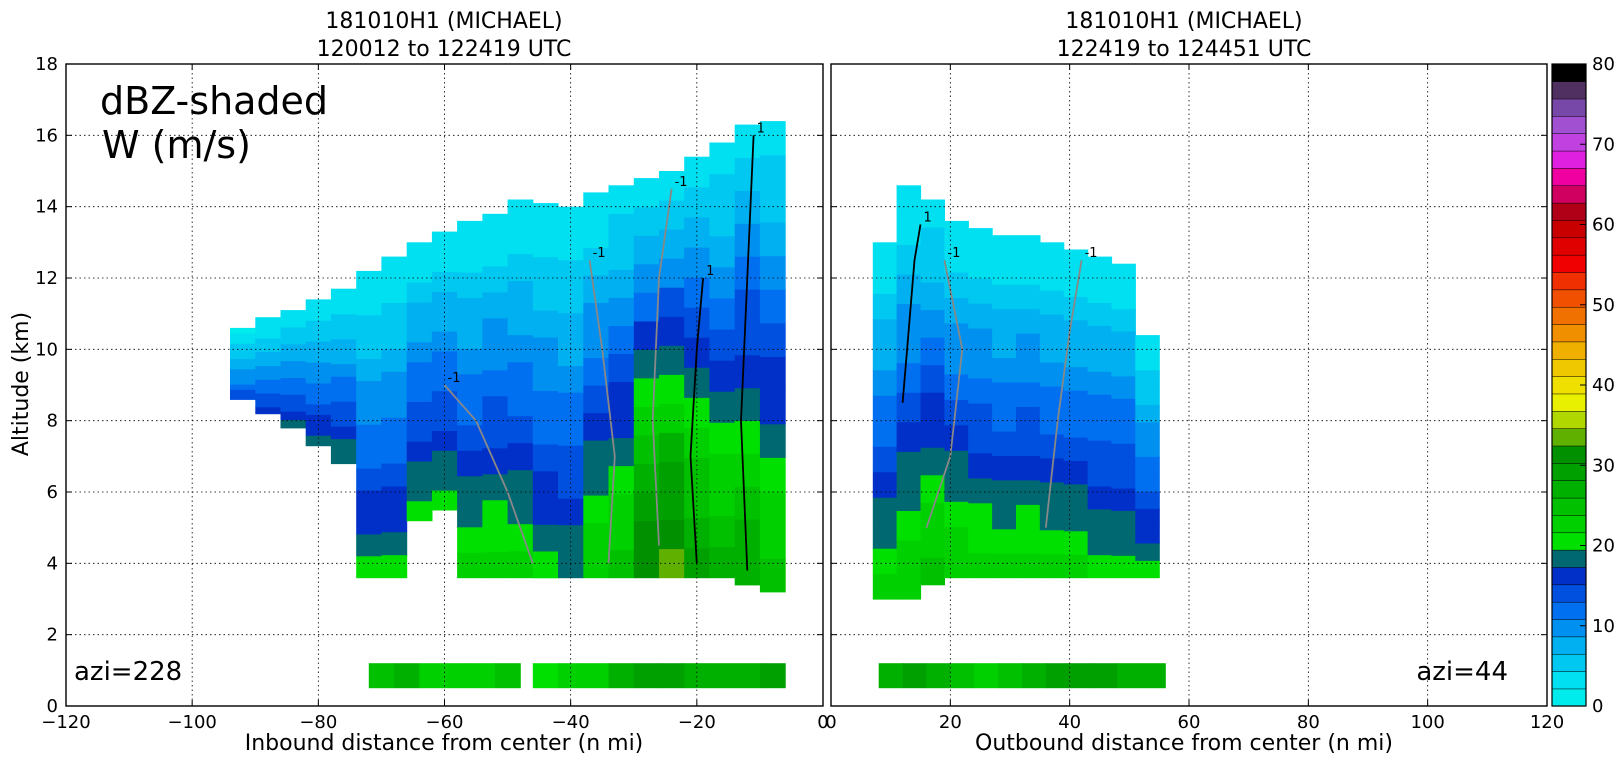 Image resolution: width=1615 pixels, height=766 pixels. What do you see at coordinates (1462, 672) in the screenshot?
I see `right-azimuth-label: azi=44` at bounding box center [1462, 672].